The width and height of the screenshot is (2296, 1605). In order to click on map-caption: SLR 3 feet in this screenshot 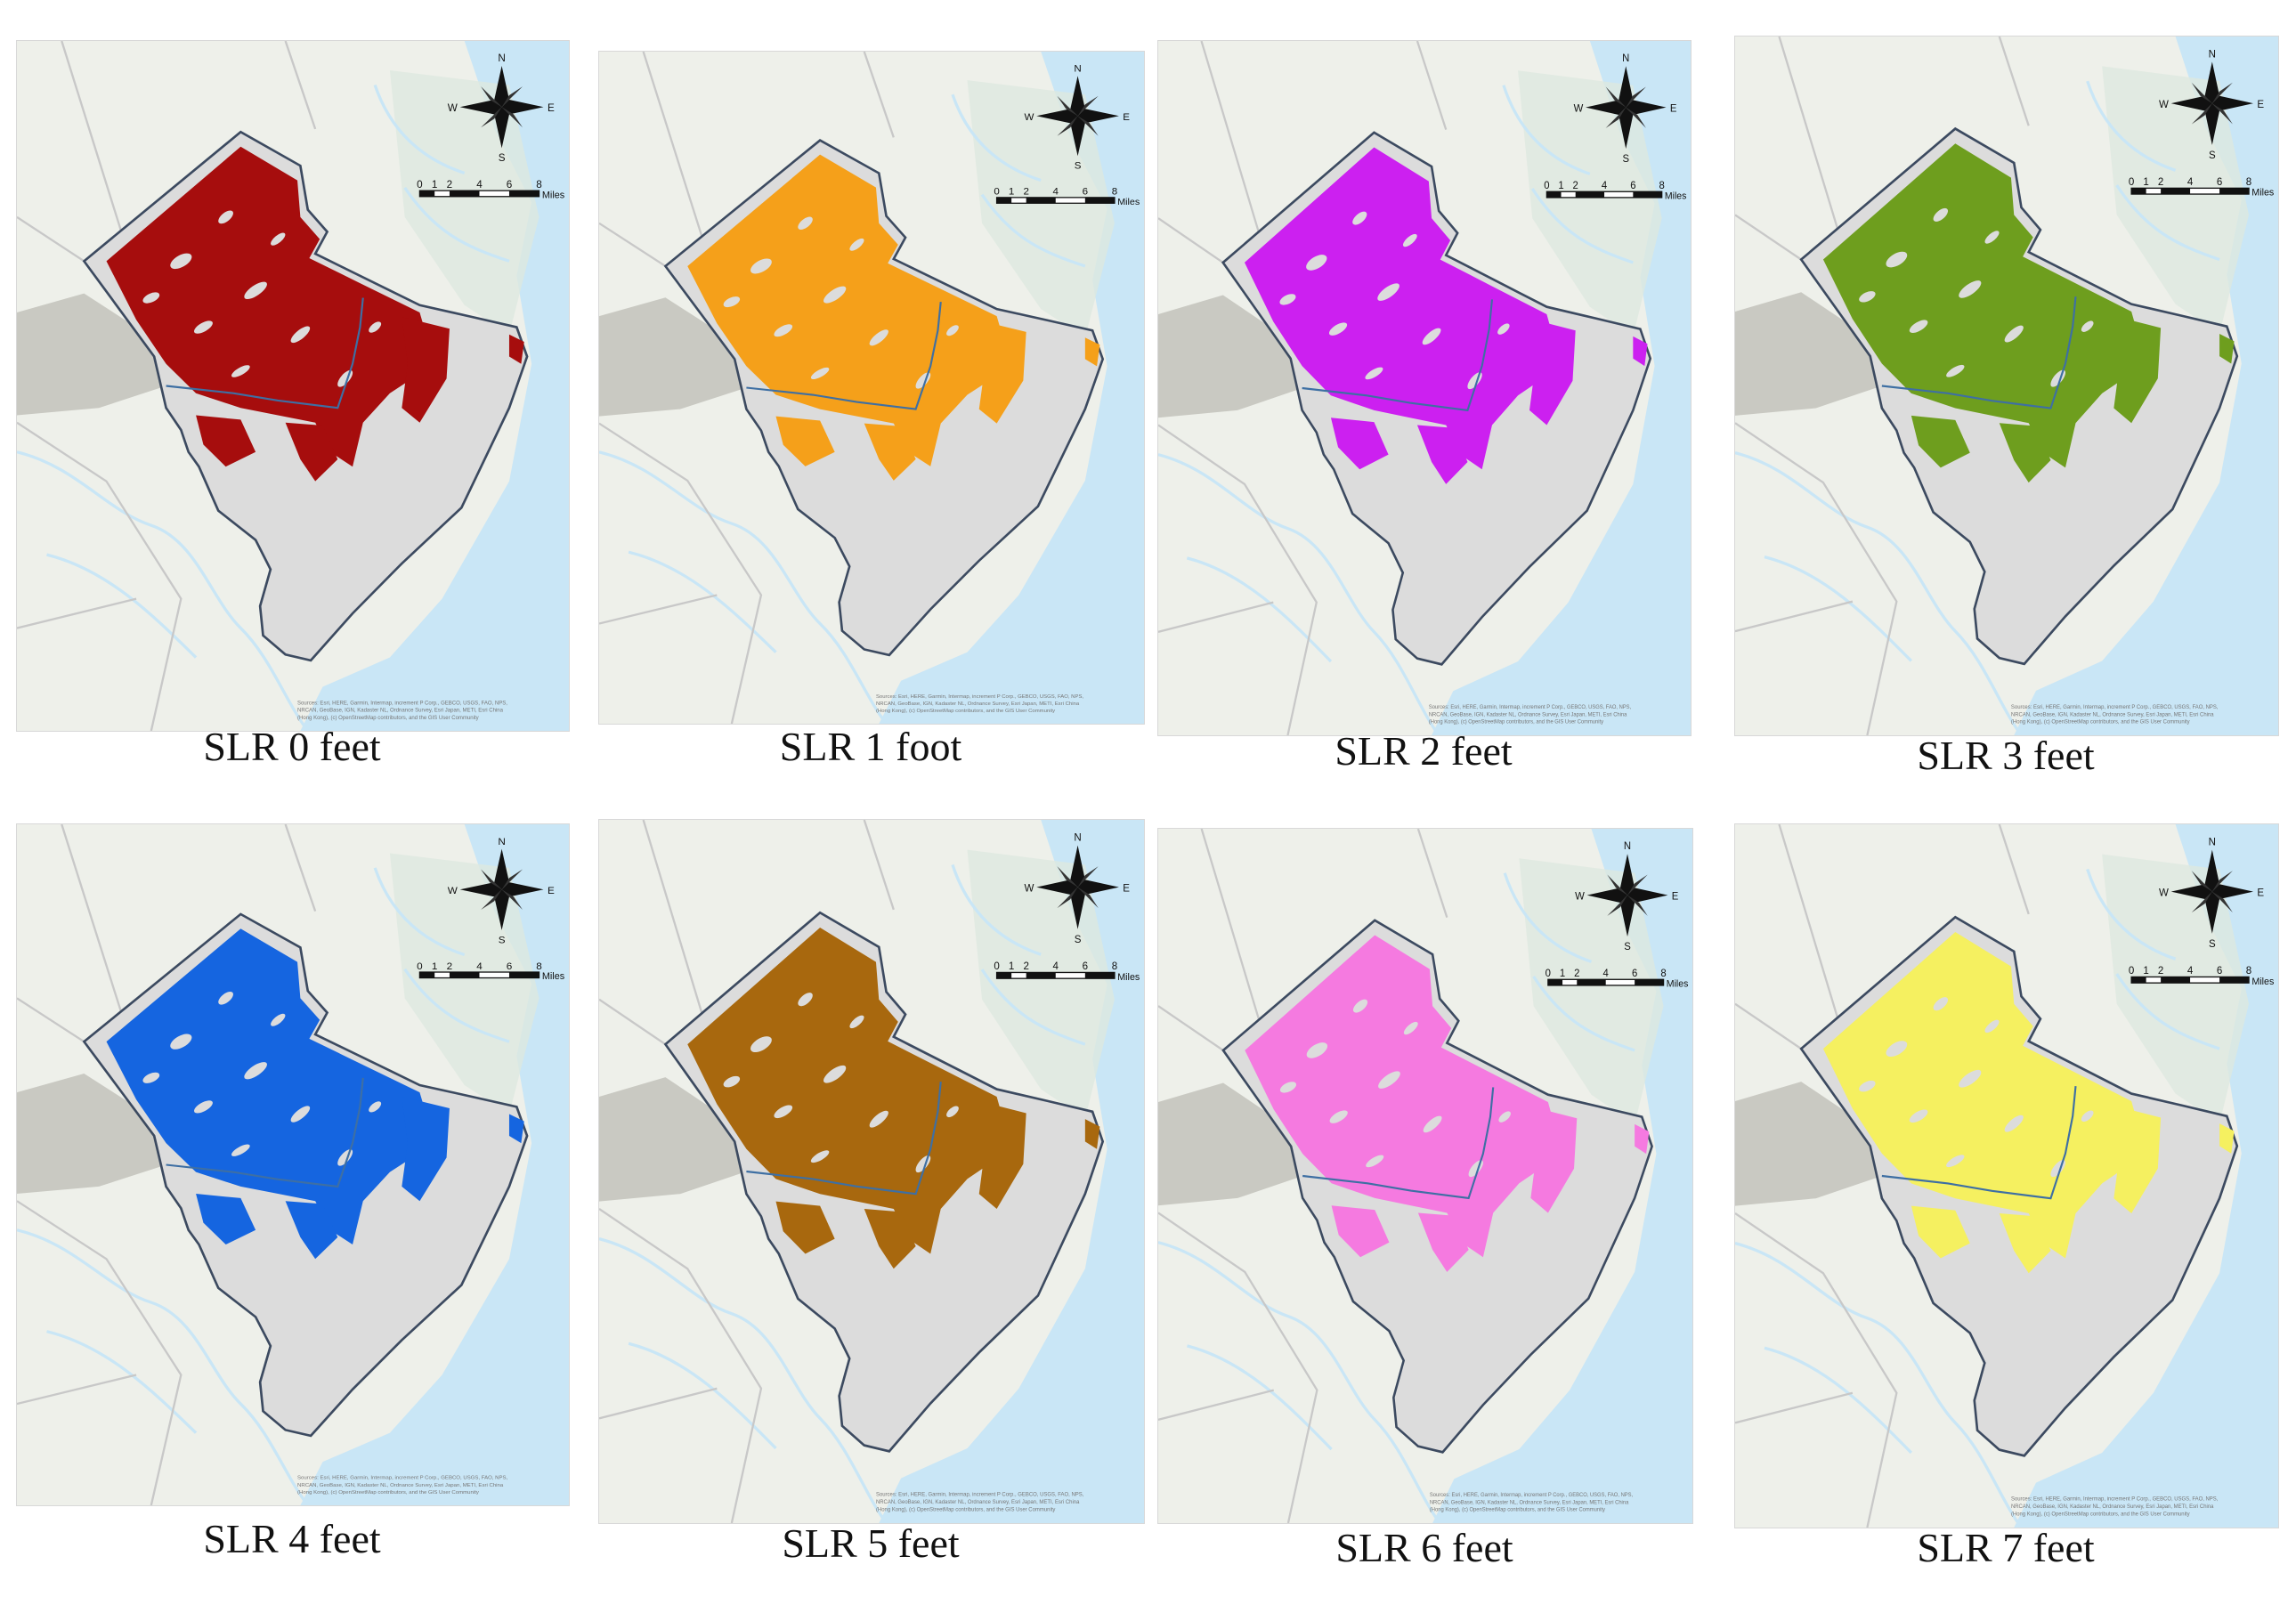, I will do `click(2006, 755)`.